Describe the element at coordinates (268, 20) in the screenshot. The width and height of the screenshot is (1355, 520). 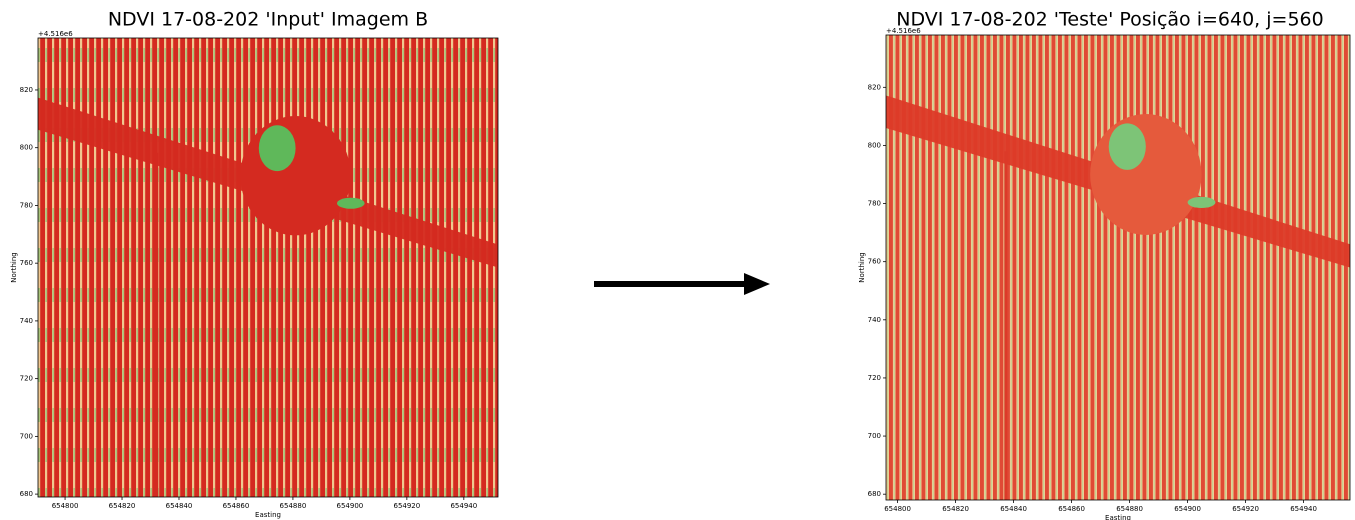
I see `chart-title: NDVI 17-08-202 'Input' Imagem B` at that location.